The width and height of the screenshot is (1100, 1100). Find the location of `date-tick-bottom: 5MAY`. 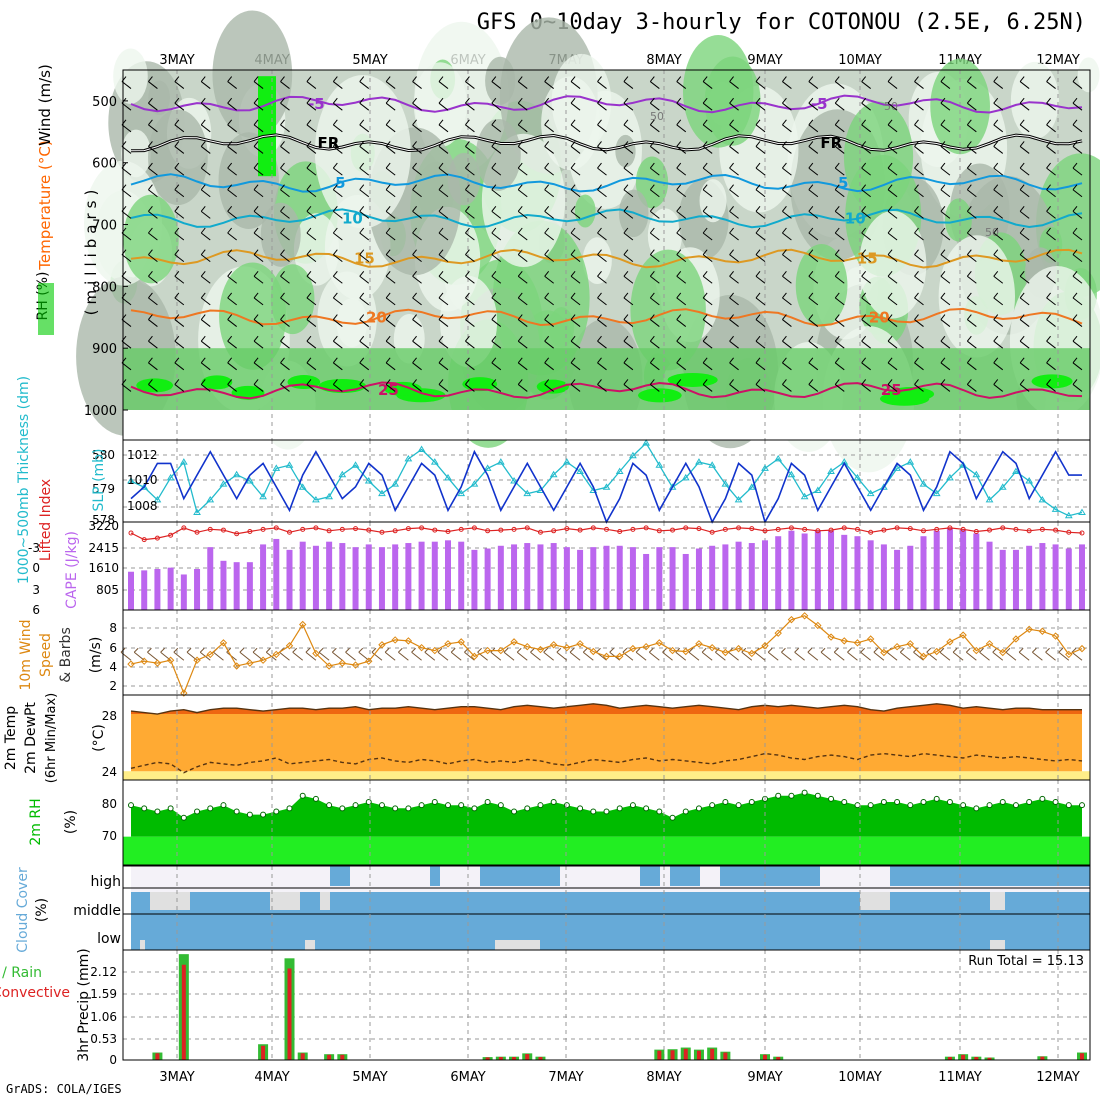

date-tick-bottom: 5MAY is located at coordinates (369, 1077).